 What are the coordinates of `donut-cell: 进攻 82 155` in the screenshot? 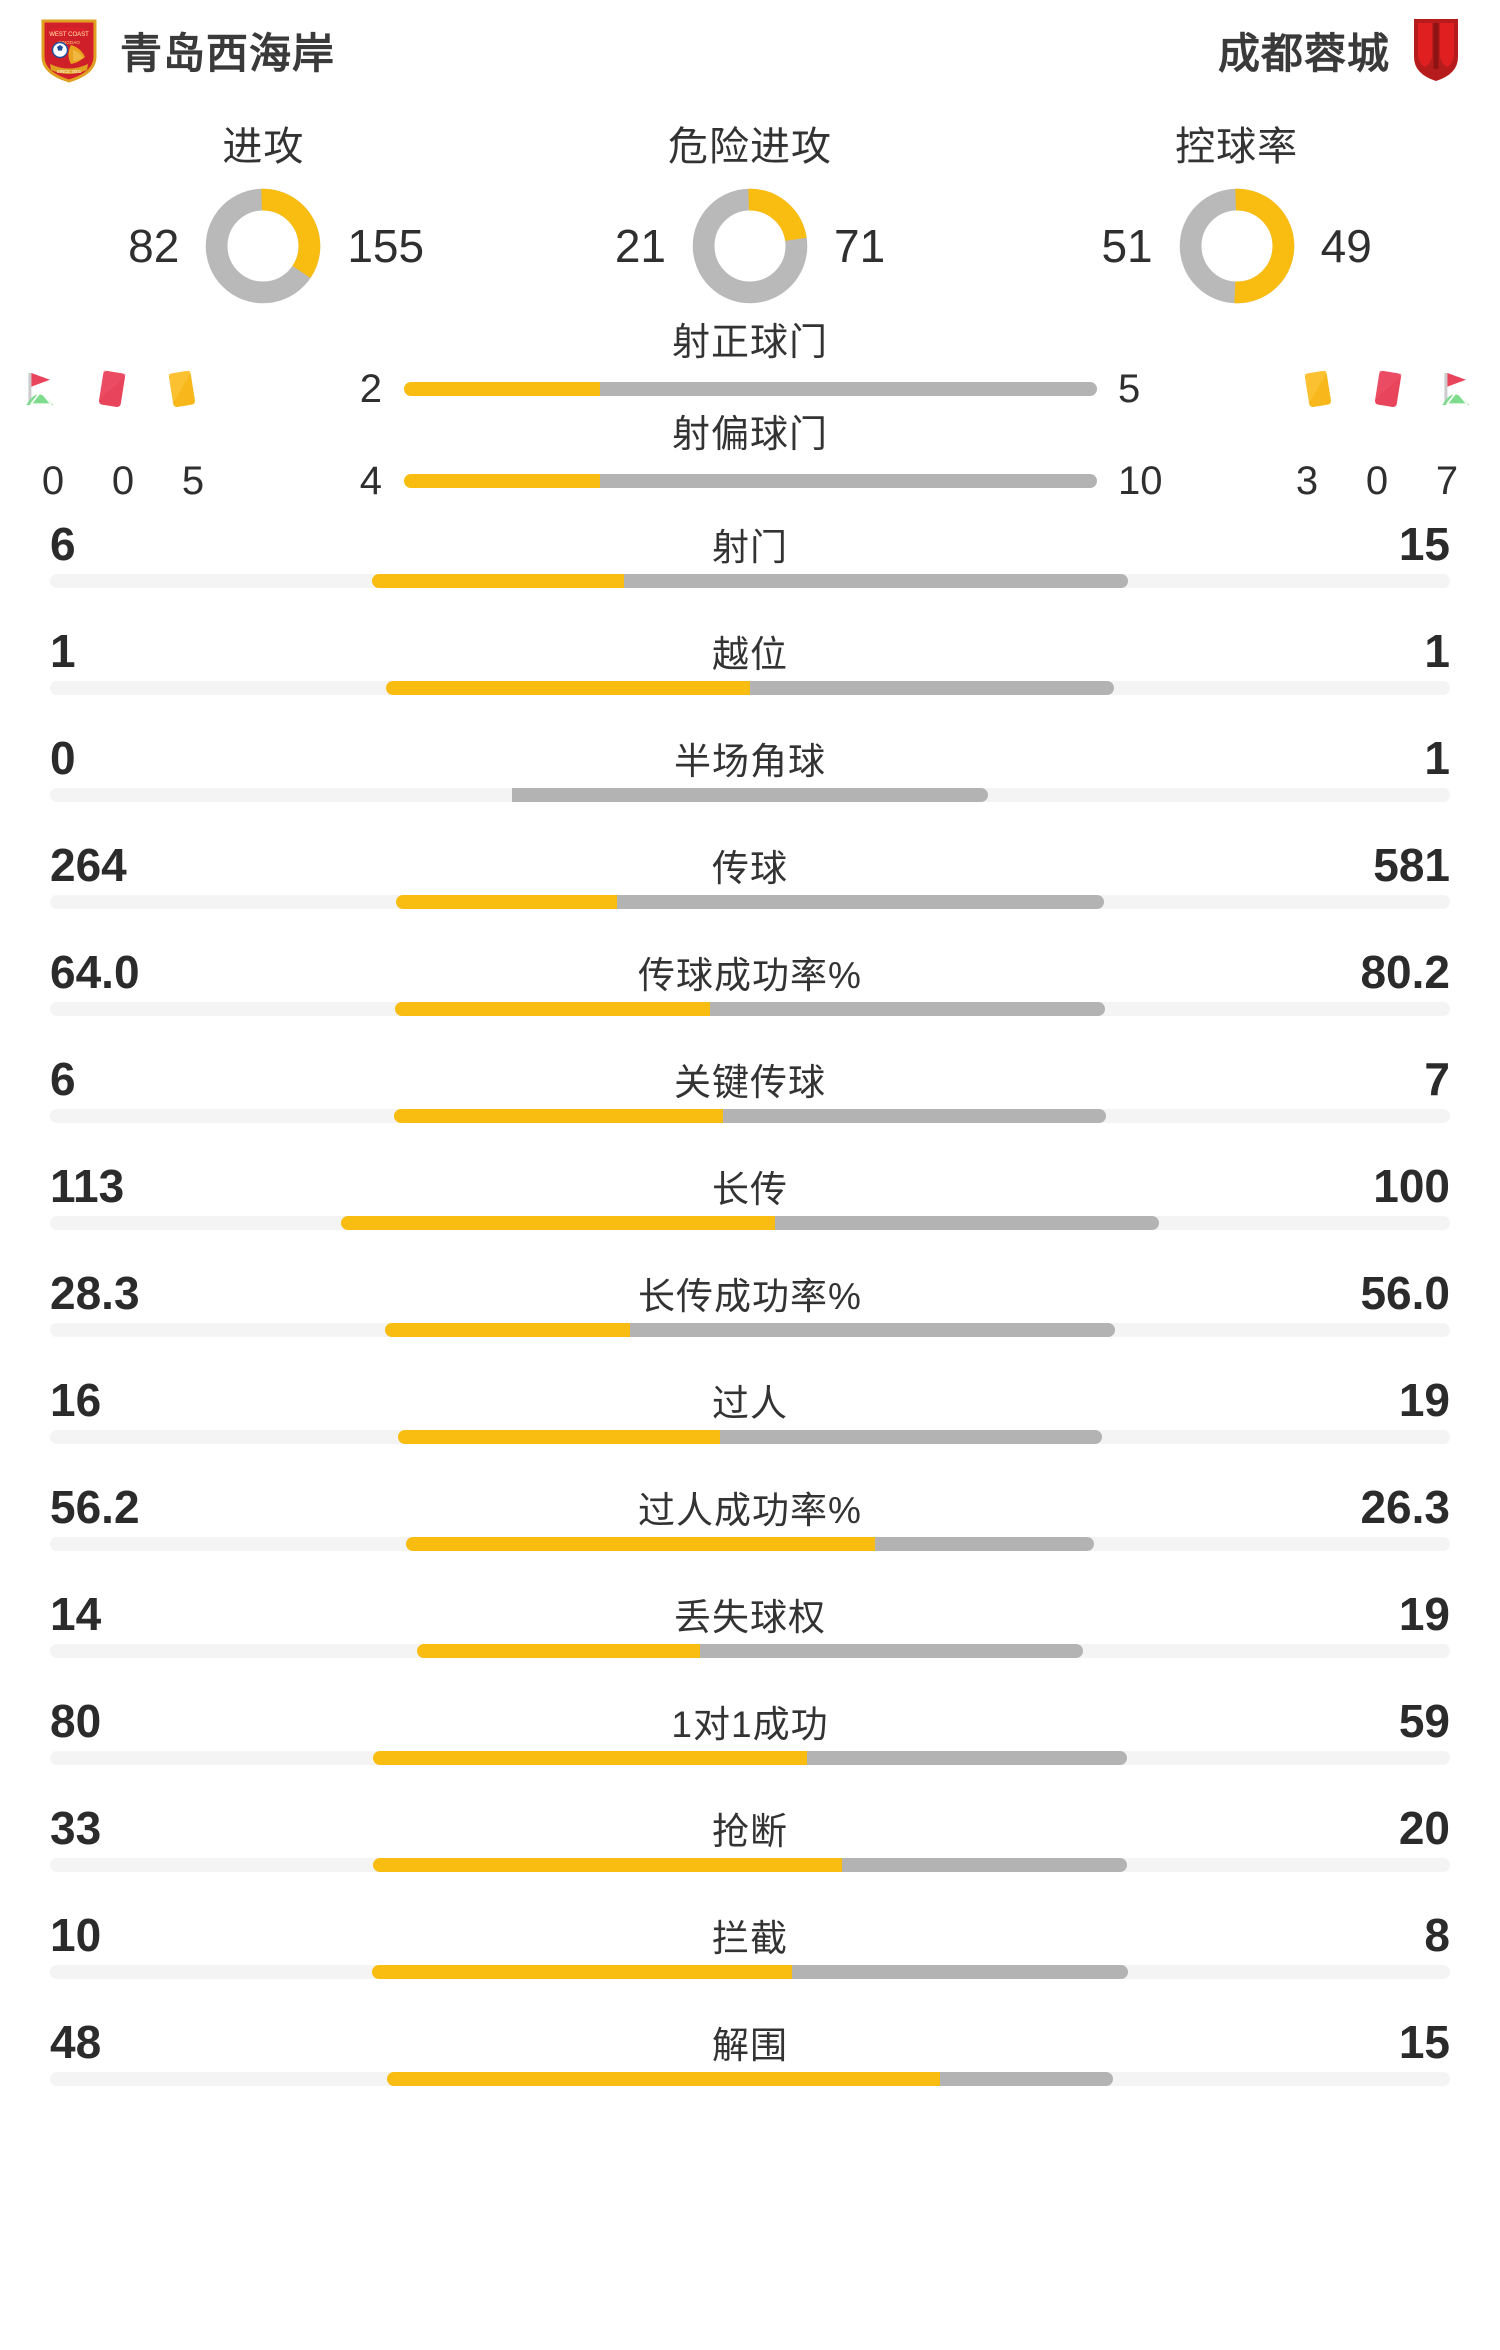 It's located at (263, 209).